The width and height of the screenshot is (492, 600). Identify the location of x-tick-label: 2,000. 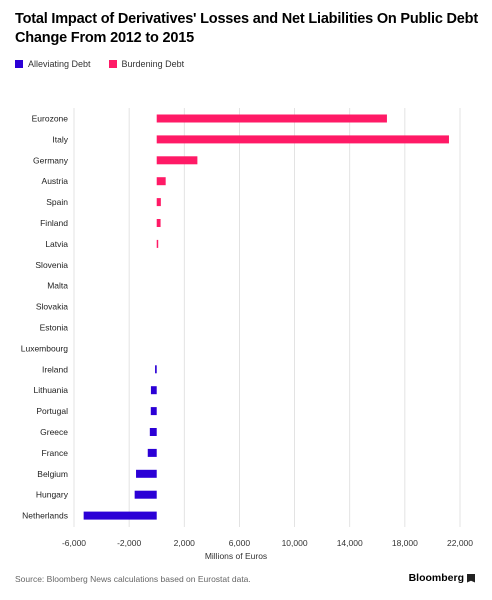
(185, 543).